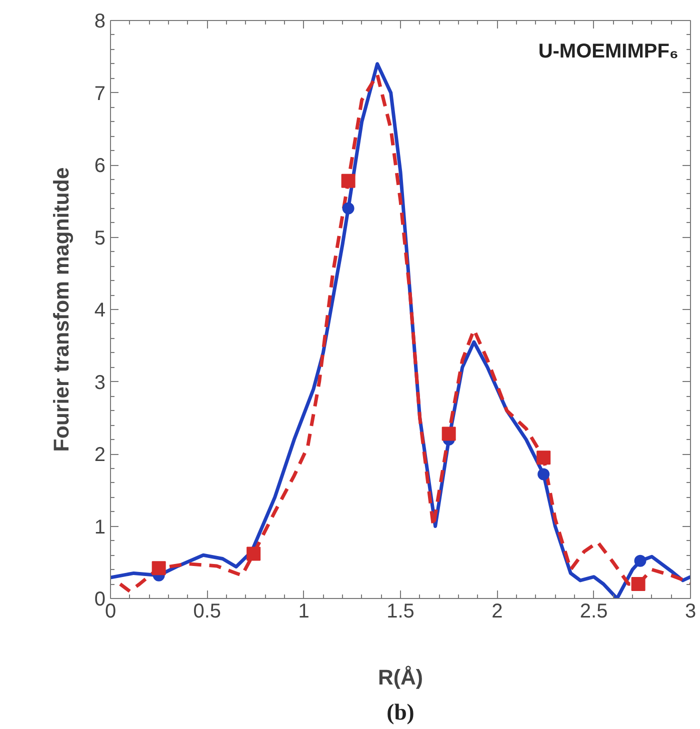  Describe the element at coordinates (100, 455) in the screenshot. I see `y-tick-label: 2` at that location.